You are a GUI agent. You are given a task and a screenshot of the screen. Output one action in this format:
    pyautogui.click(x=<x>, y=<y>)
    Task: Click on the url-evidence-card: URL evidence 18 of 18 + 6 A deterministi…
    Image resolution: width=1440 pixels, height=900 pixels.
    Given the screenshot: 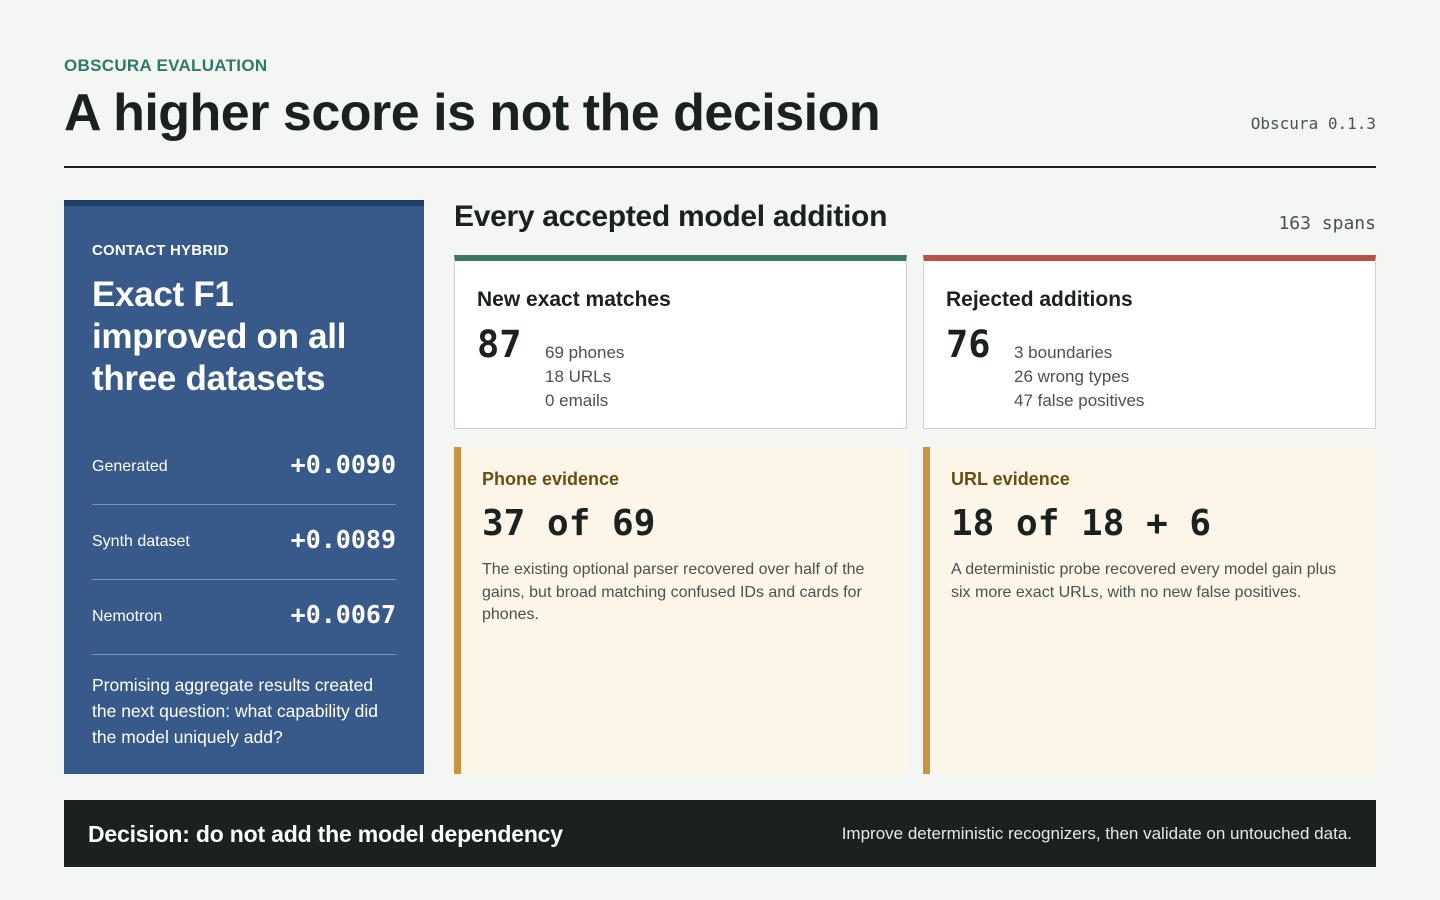 What is the action you would take?
    pyautogui.click(x=1149, y=610)
    